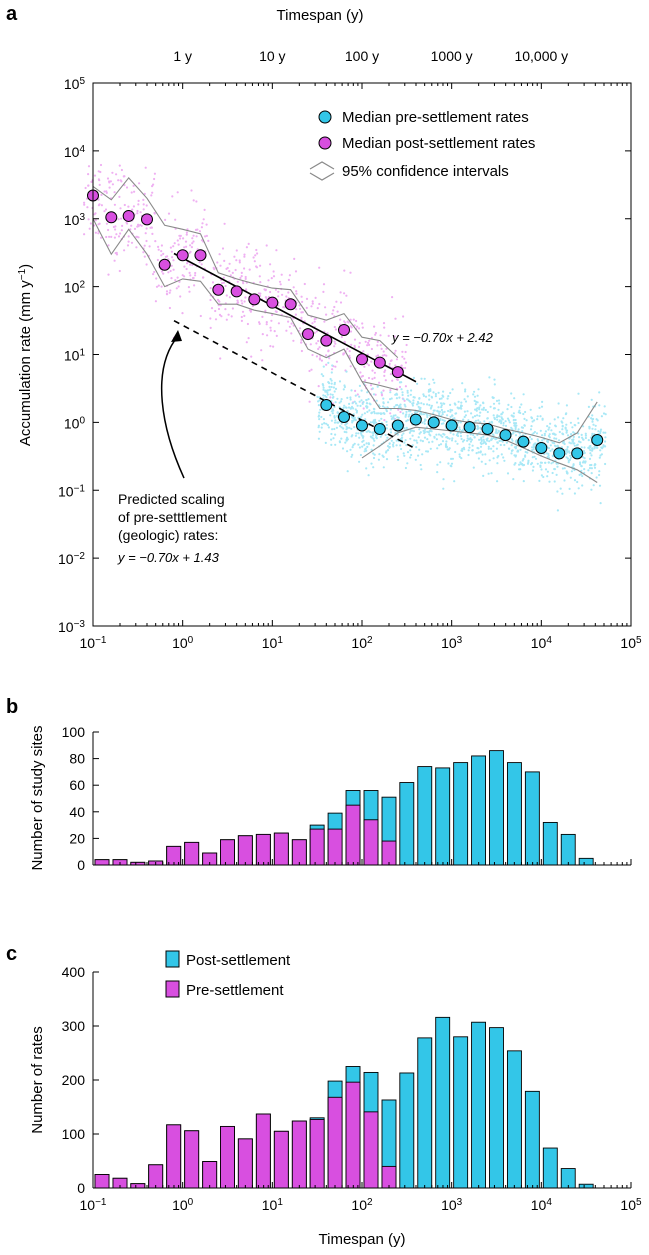 The image size is (649, 1255). What do you see at coordinates (542, 643) in the screenshot?
I see `x-a-tick-label: 104` at bounding box center [542, 643].